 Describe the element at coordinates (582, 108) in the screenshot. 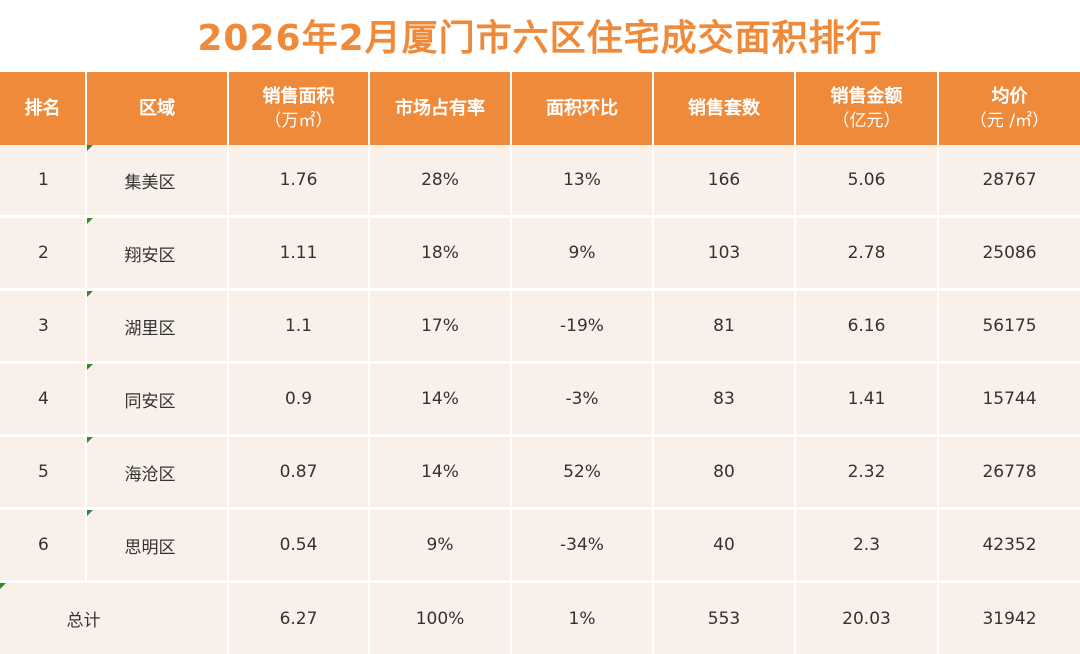

I see `header-area-mom: 面积环比` at that location.